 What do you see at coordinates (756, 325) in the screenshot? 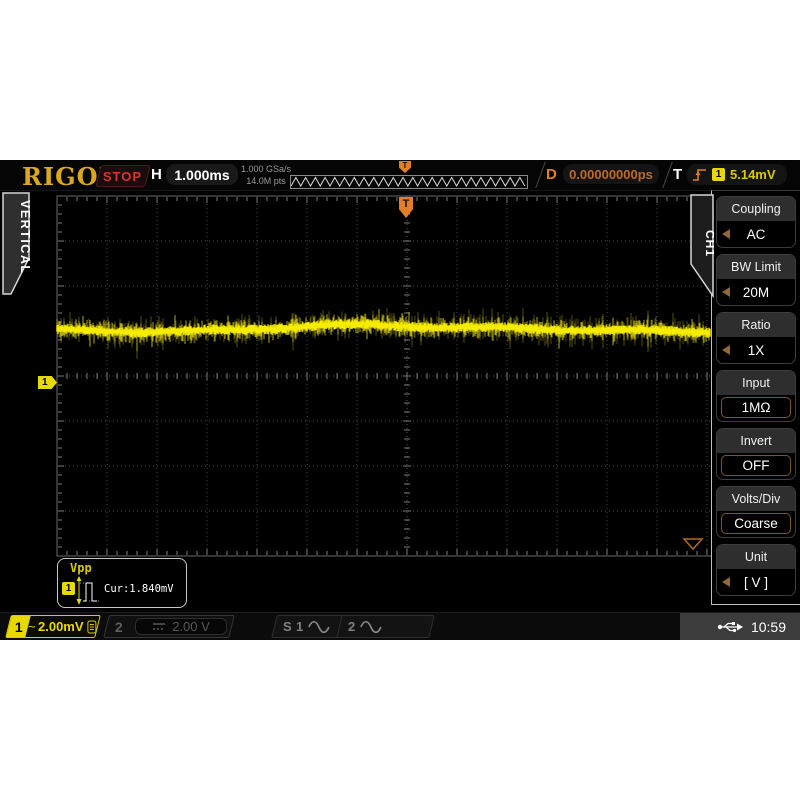
I see `menu-label: Ratio` at bounding box center [756, 325].